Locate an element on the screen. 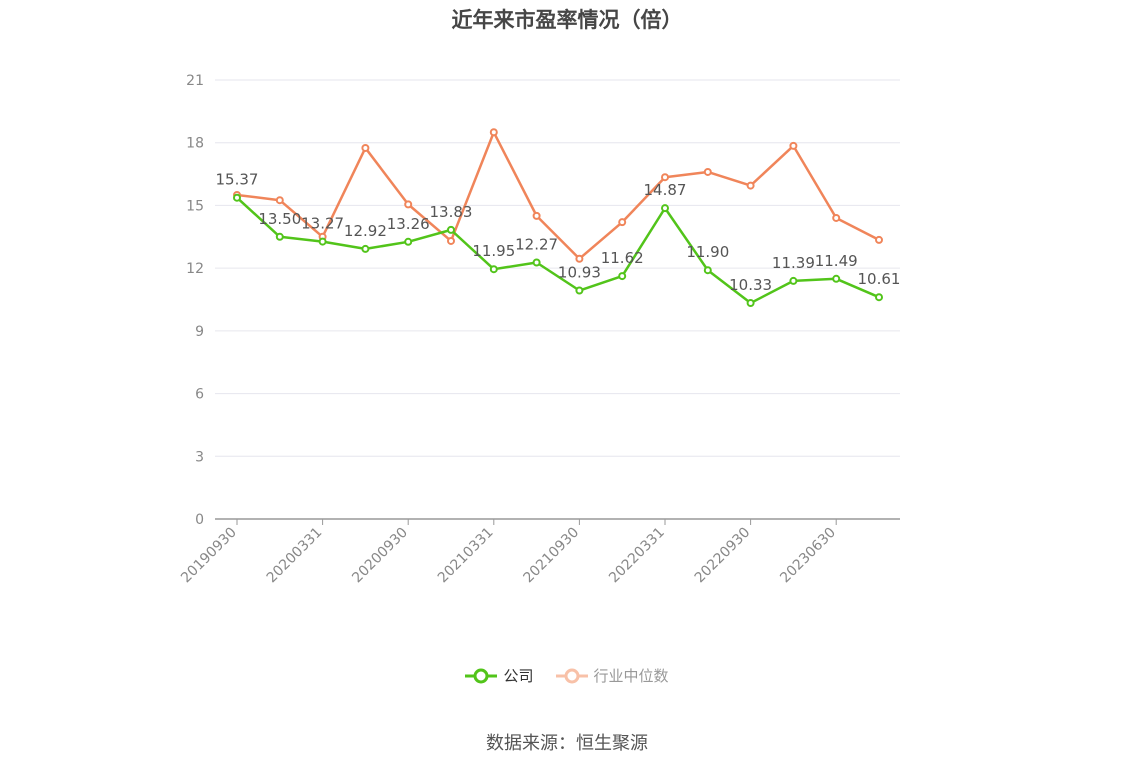 This screenshot has height=766, width=1134. legend-company-label: 公司 is located at coordinates (518, 676).